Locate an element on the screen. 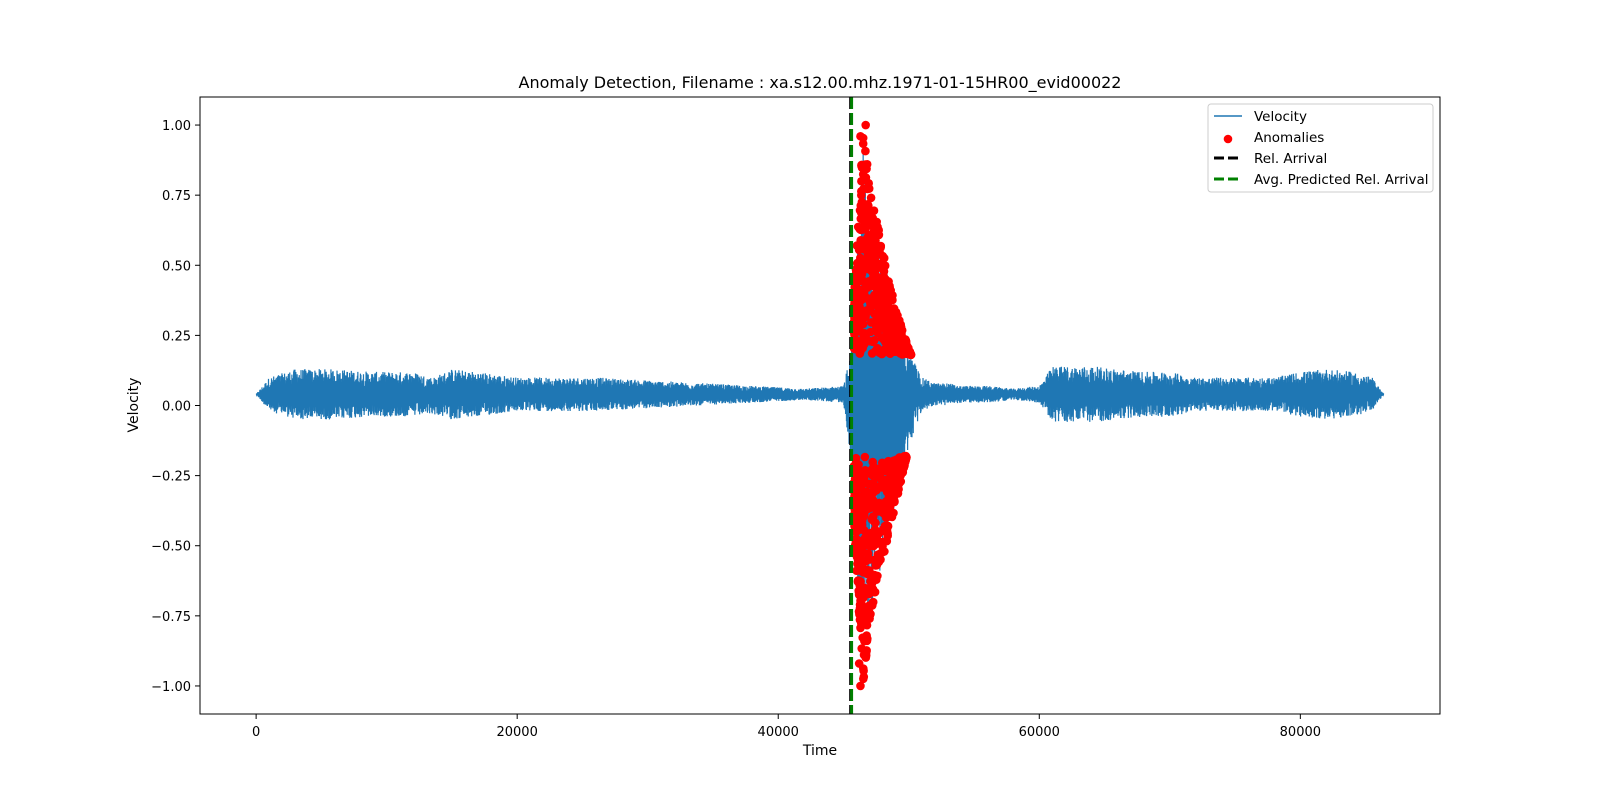  y-tick-label: 0.50 is located at coordinates (176, 266).